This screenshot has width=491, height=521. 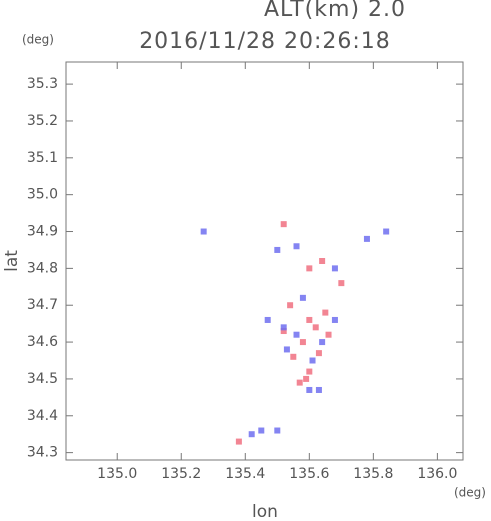 What do you see at coordinates (42, 453) in the screenshot?
I see `y-tick-label: 34.3` at bounding box center [42, 453].